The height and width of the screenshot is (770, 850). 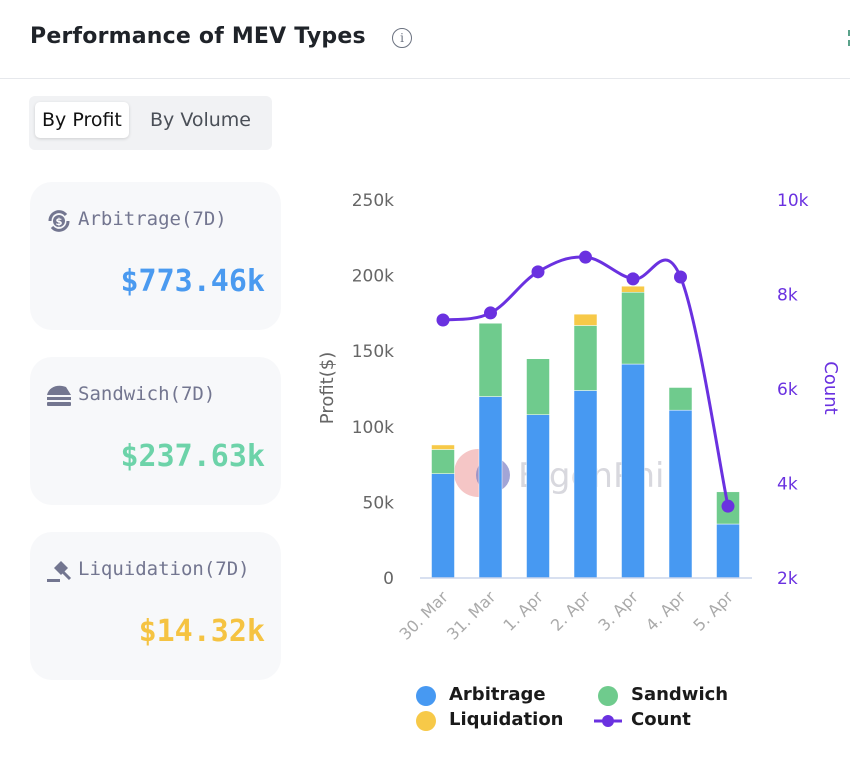 What do you see at coordinates (713, 611) in the screenshot?
I see `x-tick-label: 5. Apr` at bounding box center [713, 611].